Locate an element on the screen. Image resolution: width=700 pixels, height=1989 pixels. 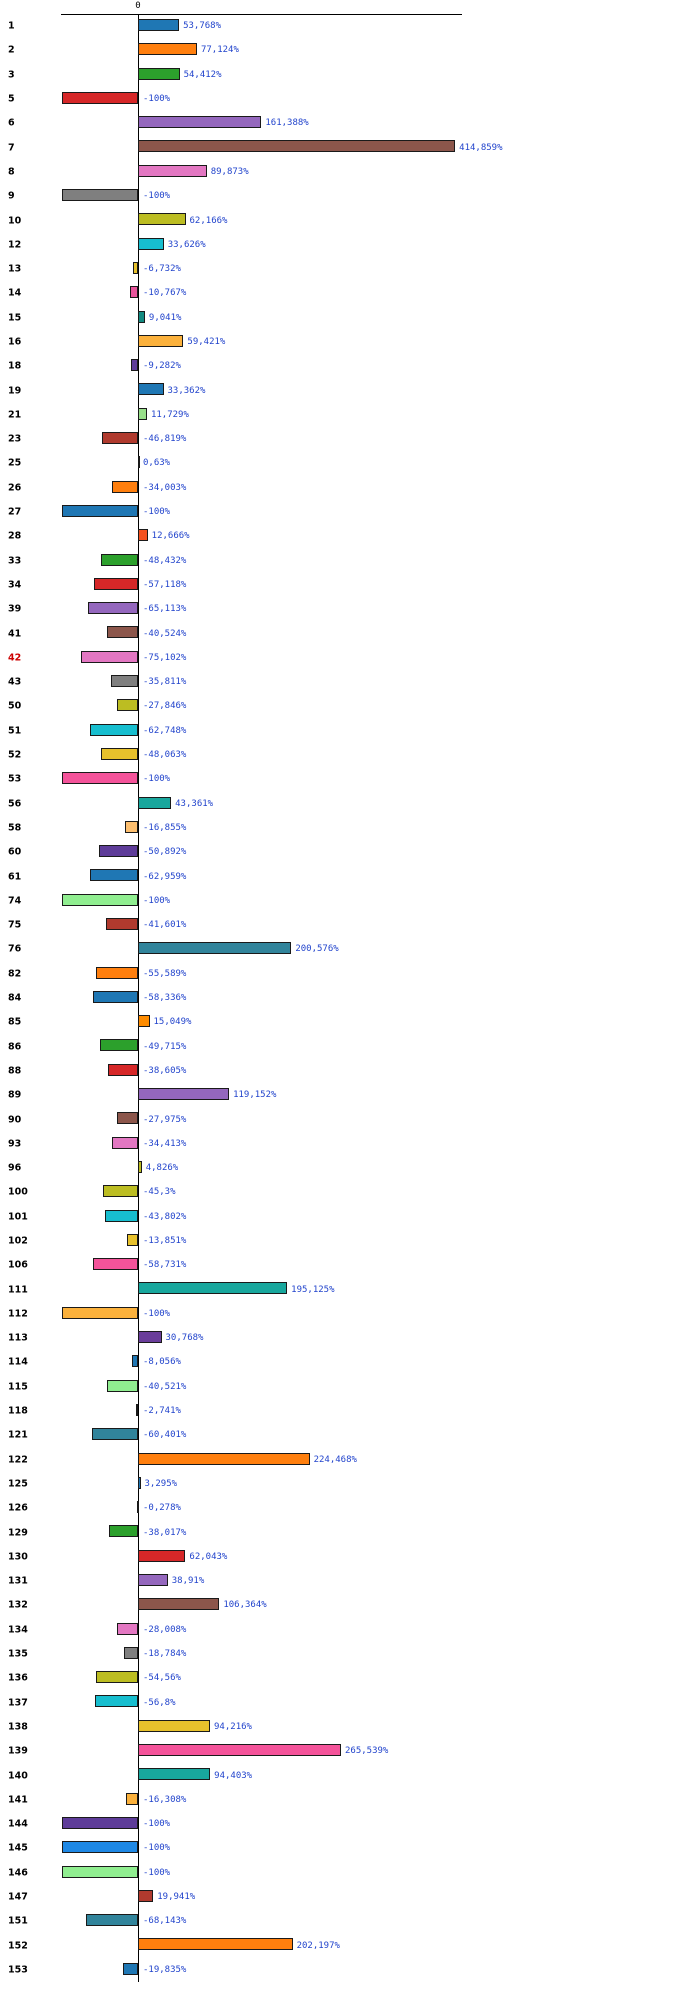
category-label: 13 is located at coordinates (15, 269).